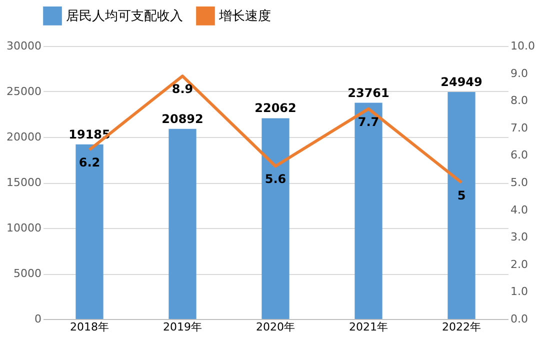 The image size is (541, 338). I want to click on y2-tick-label: 3.0, so click(519, 237).